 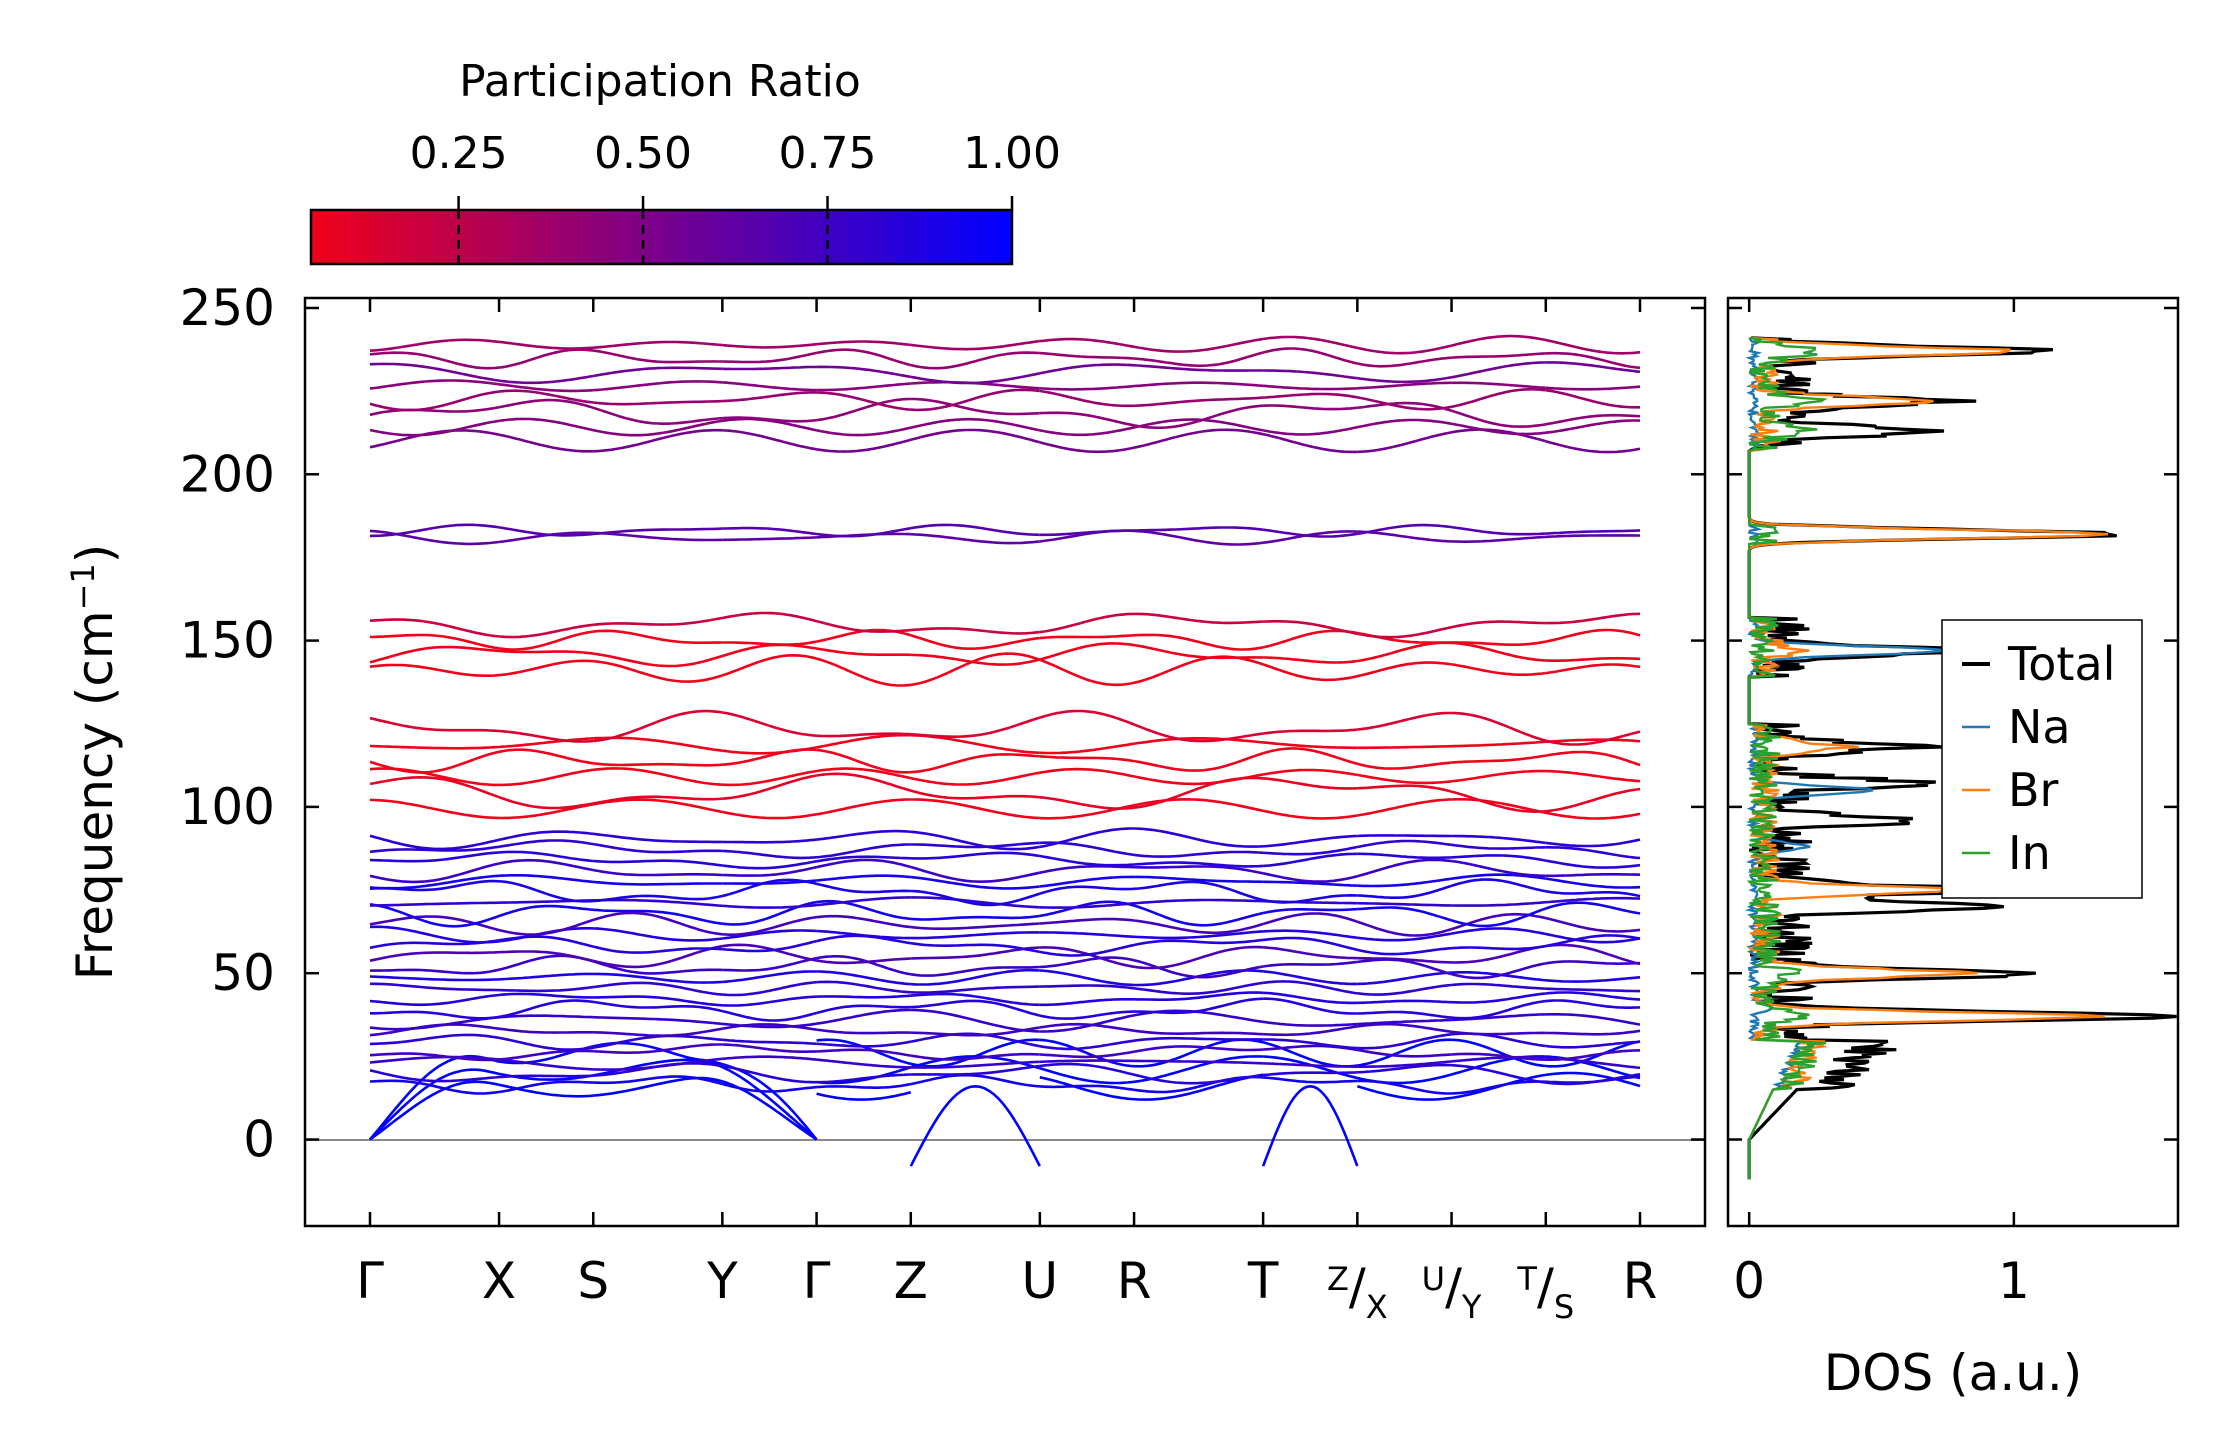 What do you see at coordinates (722, 1281) in the screenshot?
I see `k-label: Y` at bounding box center [722, 1281].